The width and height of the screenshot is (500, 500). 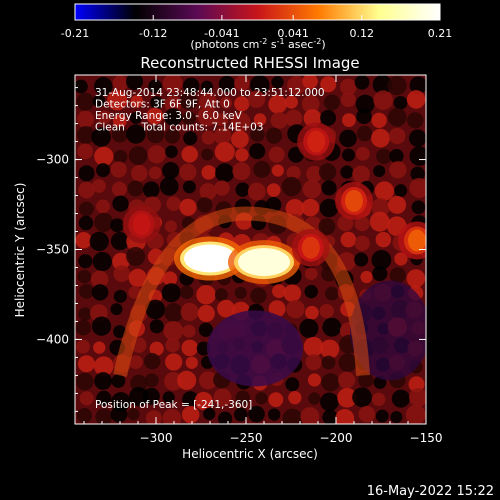 I want to click on colorbar-tick-label: -0.041, so click(x=221, y=33).